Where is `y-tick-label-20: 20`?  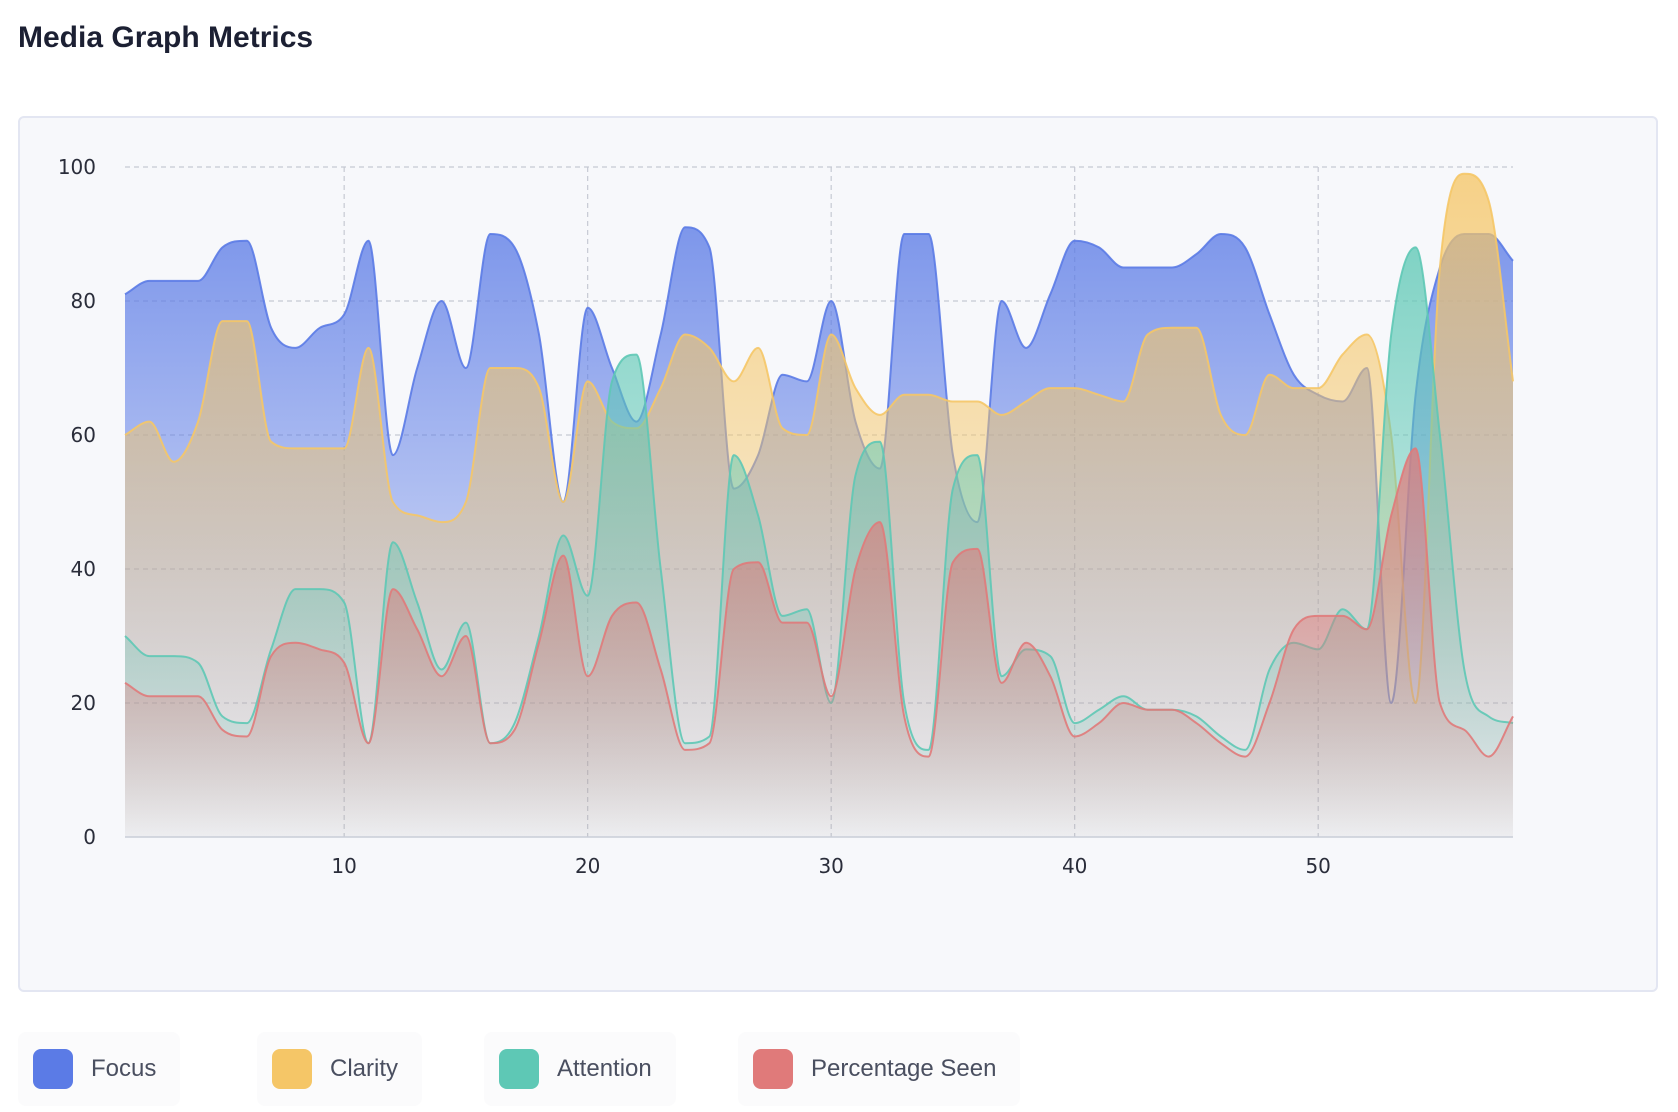 y-tick-label-20: 20 is located at coordinates (83, 703).